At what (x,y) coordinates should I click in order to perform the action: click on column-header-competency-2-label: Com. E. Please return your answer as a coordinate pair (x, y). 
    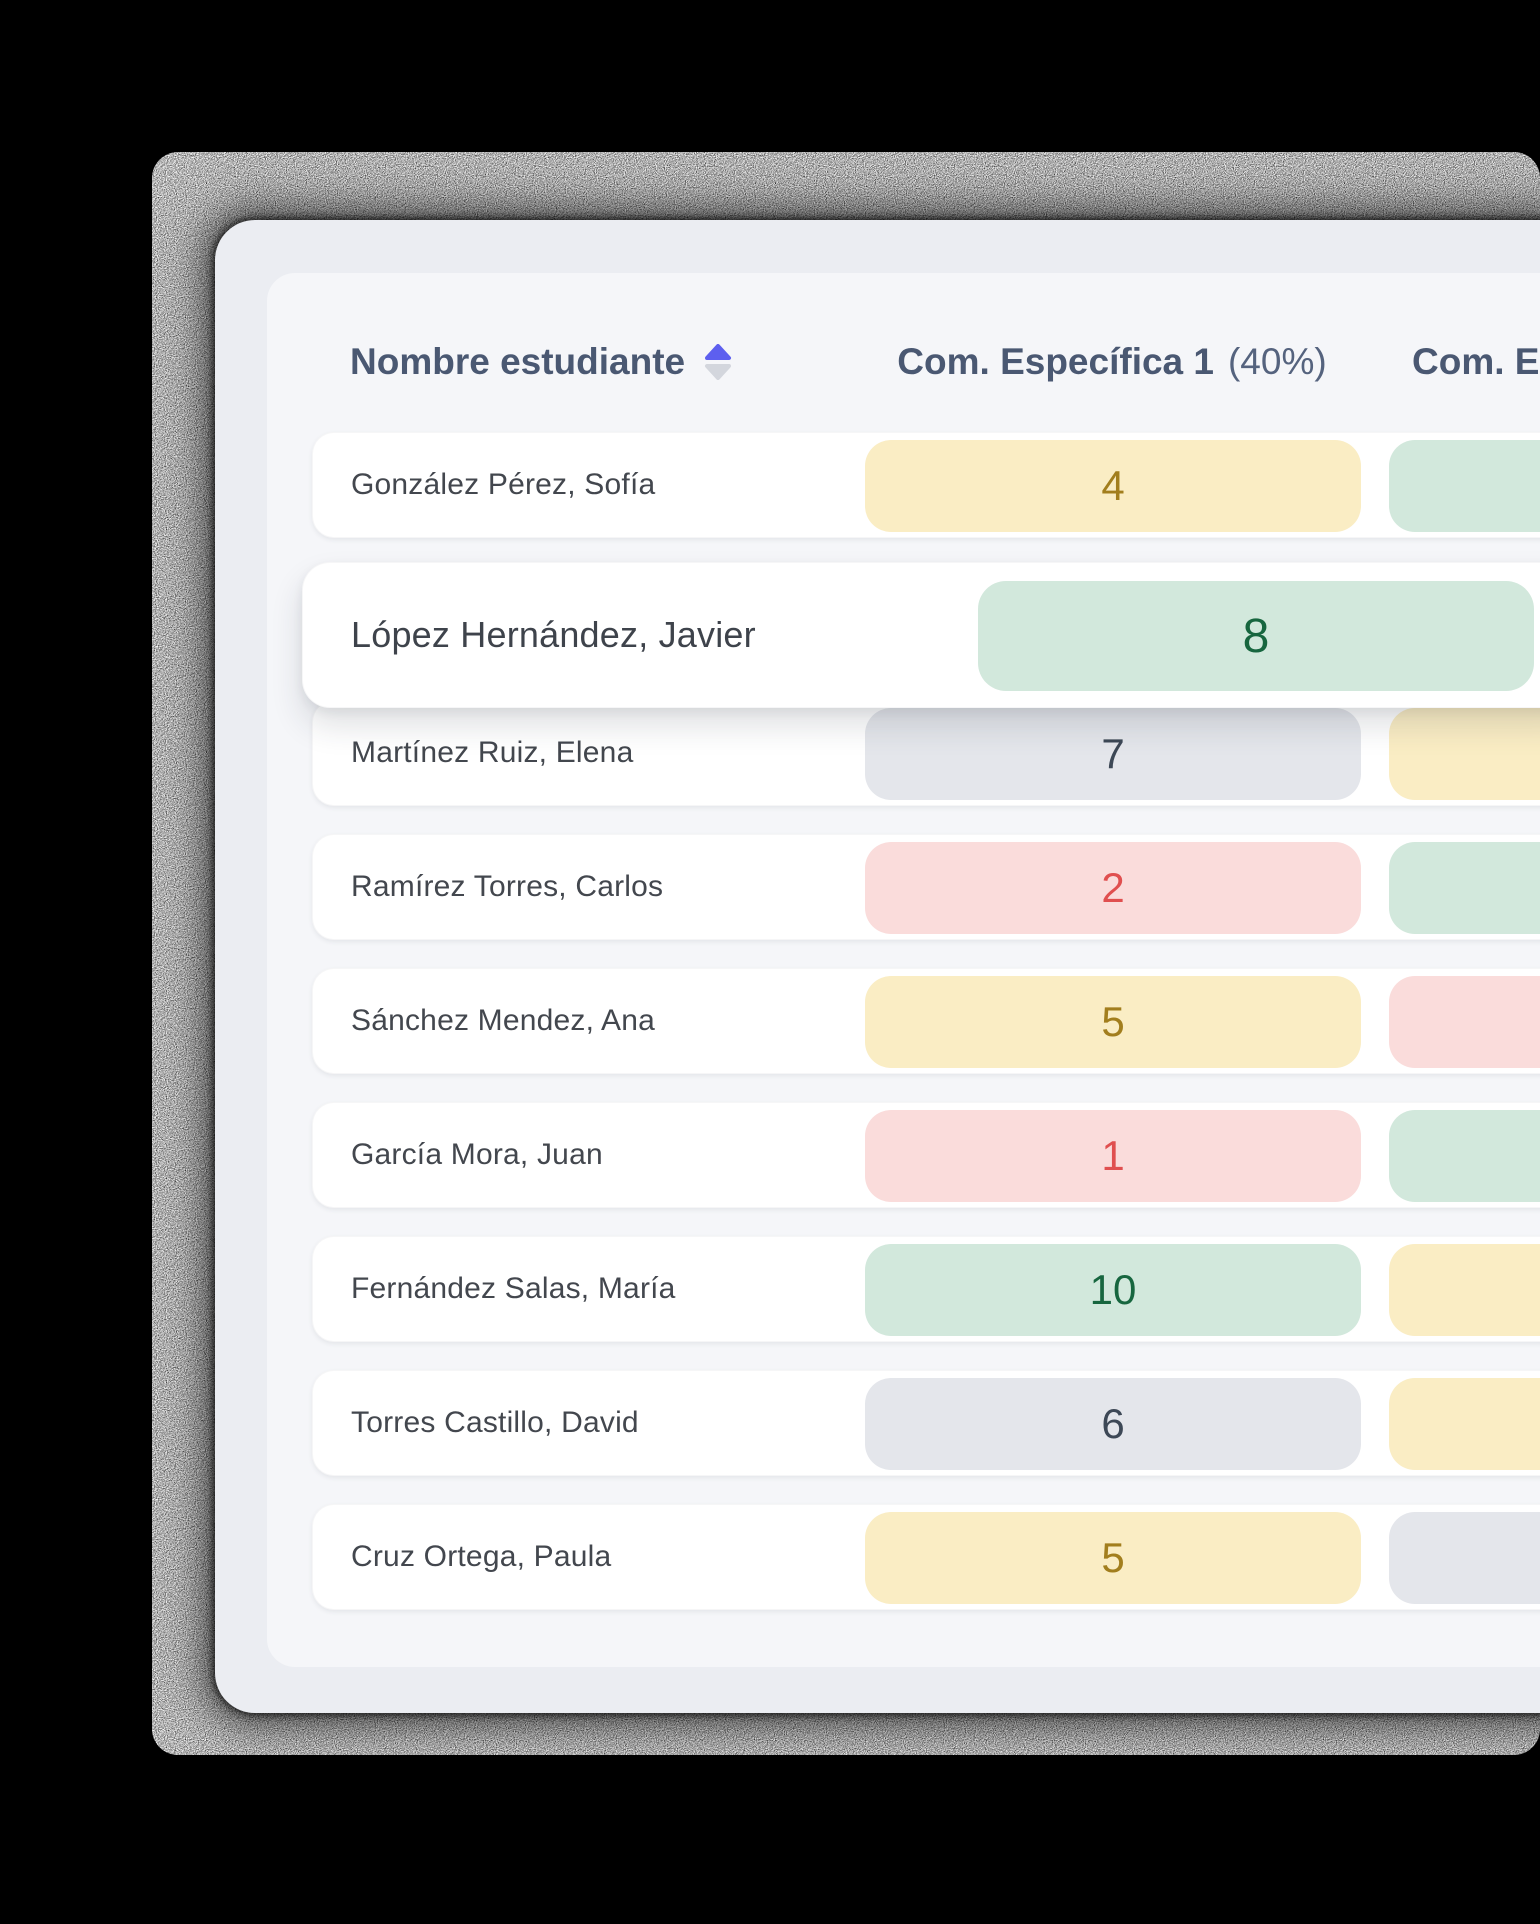
    Looking at the image, I should click on (1476, 361).